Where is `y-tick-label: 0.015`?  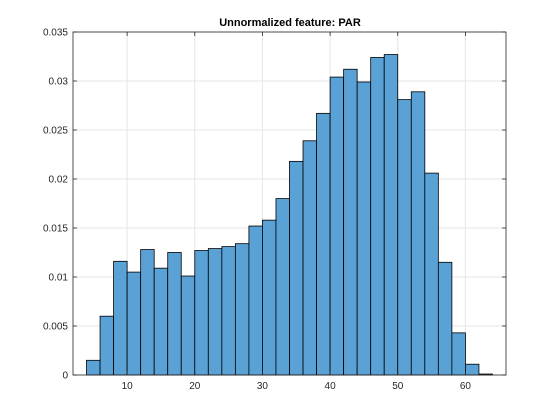
y-tick-label: 0.015 is located at coordinates (55, 229).